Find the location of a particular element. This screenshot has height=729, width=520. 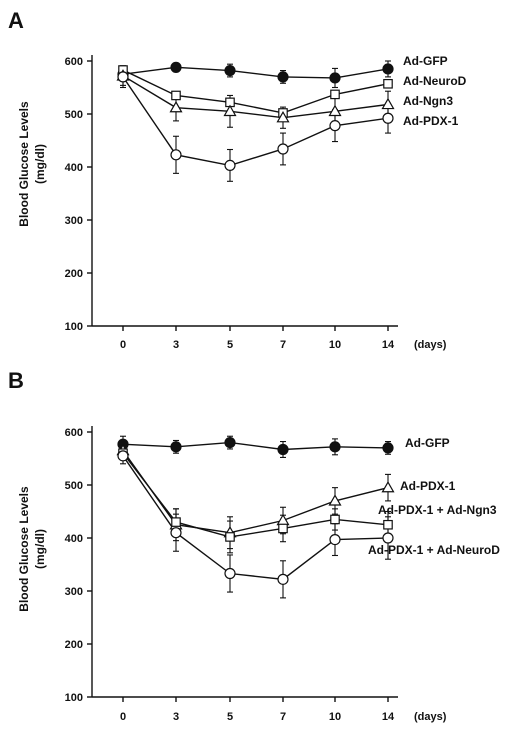

panel-b-legend-label-2: Ad-PDX-1 + Ad-Ngn3 is located at coordinates (437, 510).